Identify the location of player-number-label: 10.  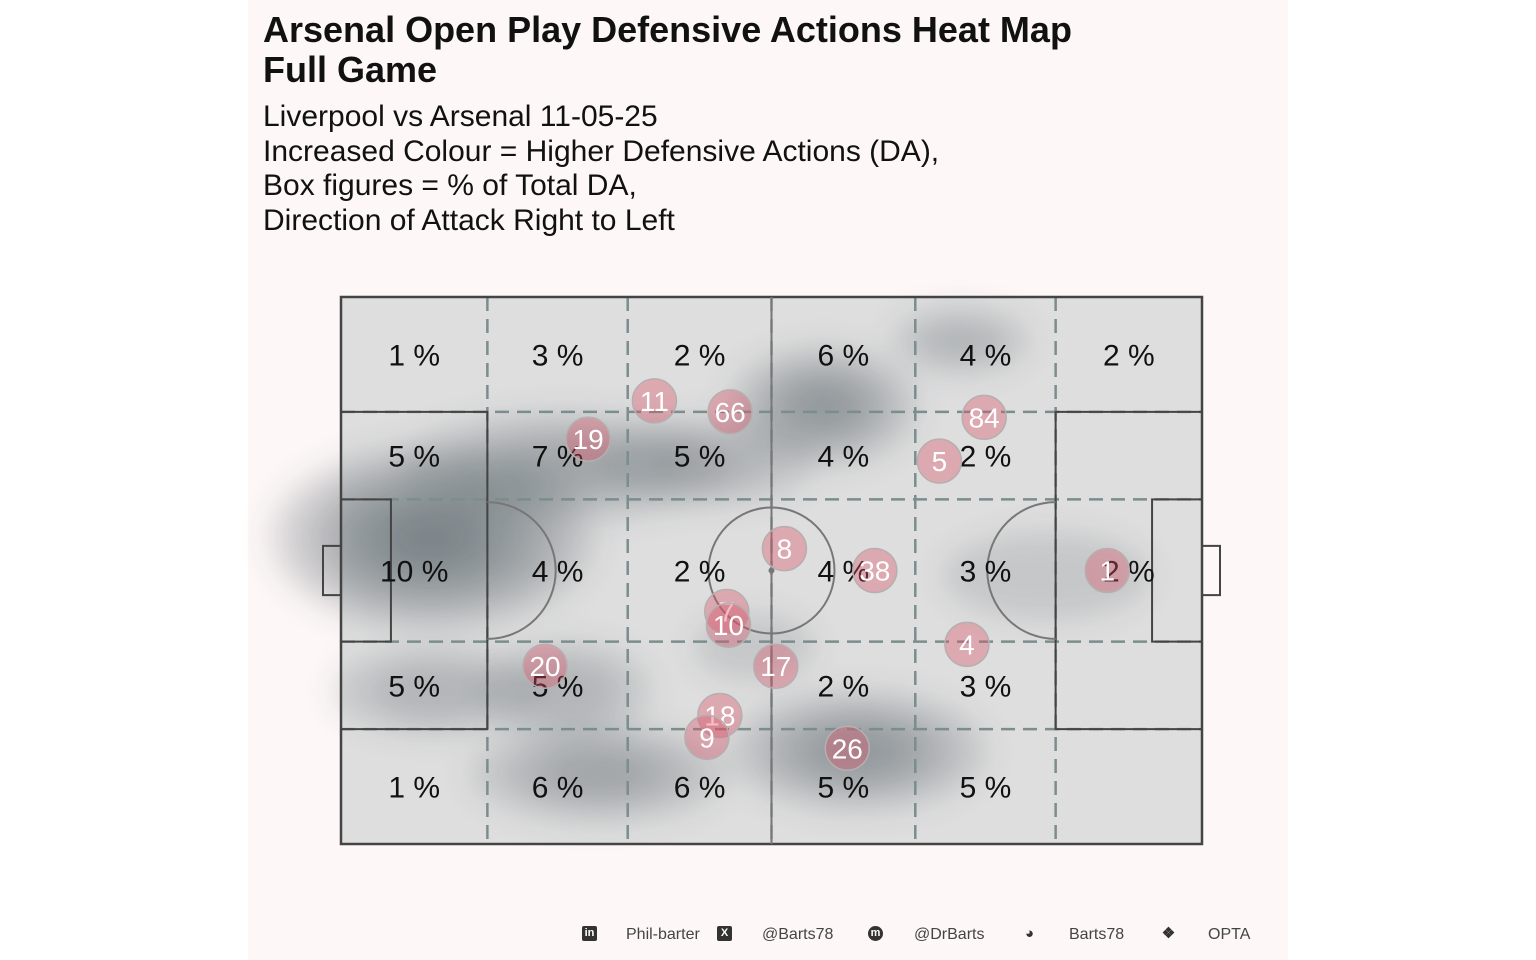
(728, 625).